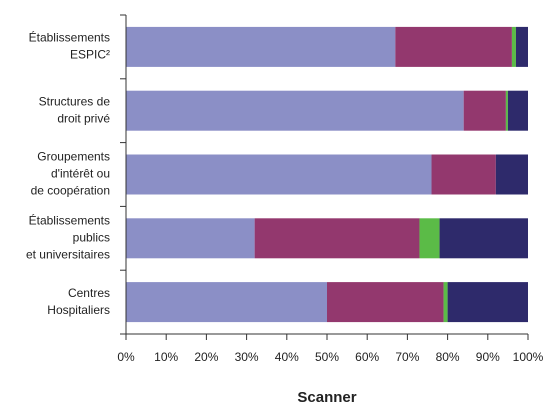 The image size is (546, 410). I want to click on y-tick-label: d'intérêt ou, so click(80, 174).